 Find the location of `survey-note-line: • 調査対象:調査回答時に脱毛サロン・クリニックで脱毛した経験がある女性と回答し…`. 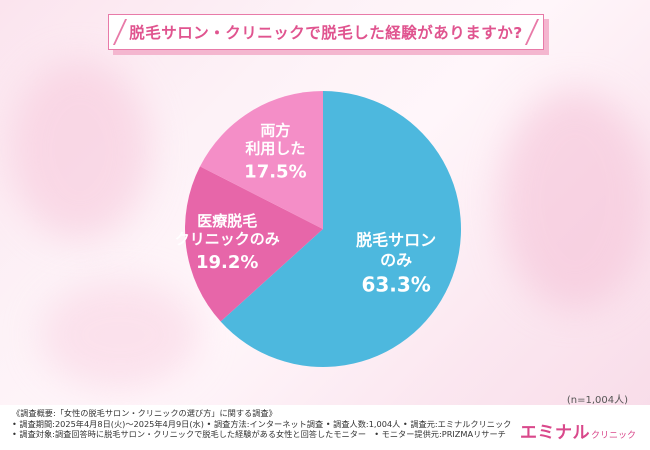

survey-note-line: • 調査対象:調査回答時に脱毛サロン・クリニックで脱毛した経験がある女性と回答し… is located at coordinates (259, 434).